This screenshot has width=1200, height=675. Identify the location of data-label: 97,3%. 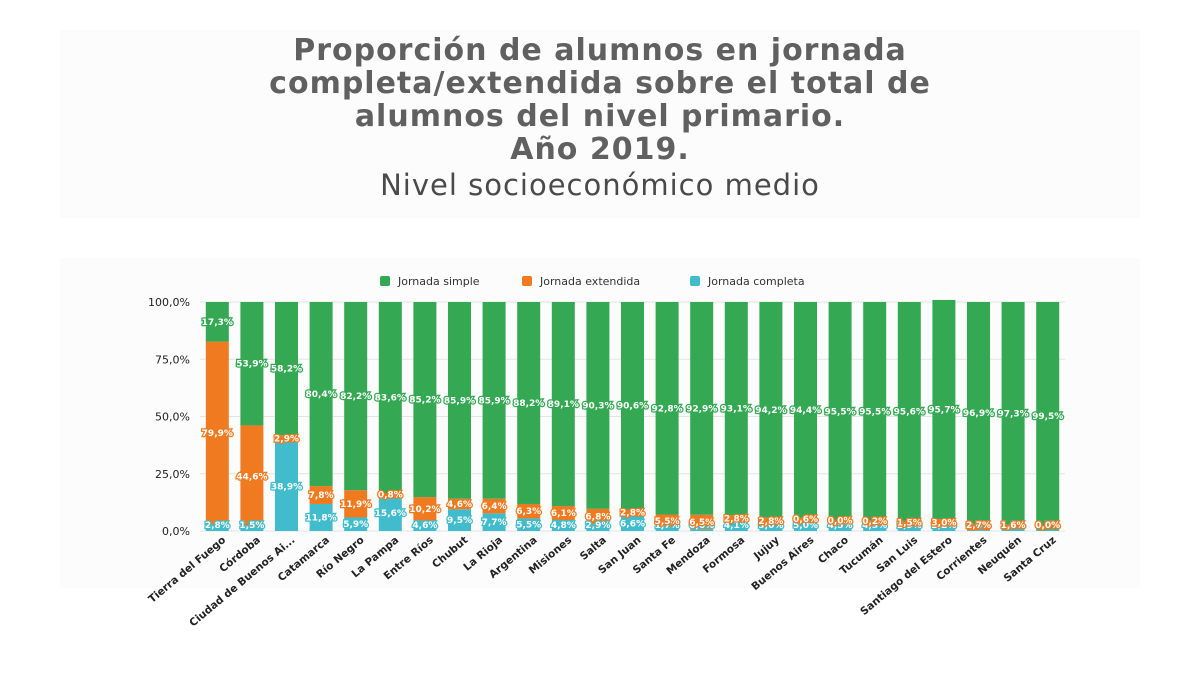
(1012, 414).